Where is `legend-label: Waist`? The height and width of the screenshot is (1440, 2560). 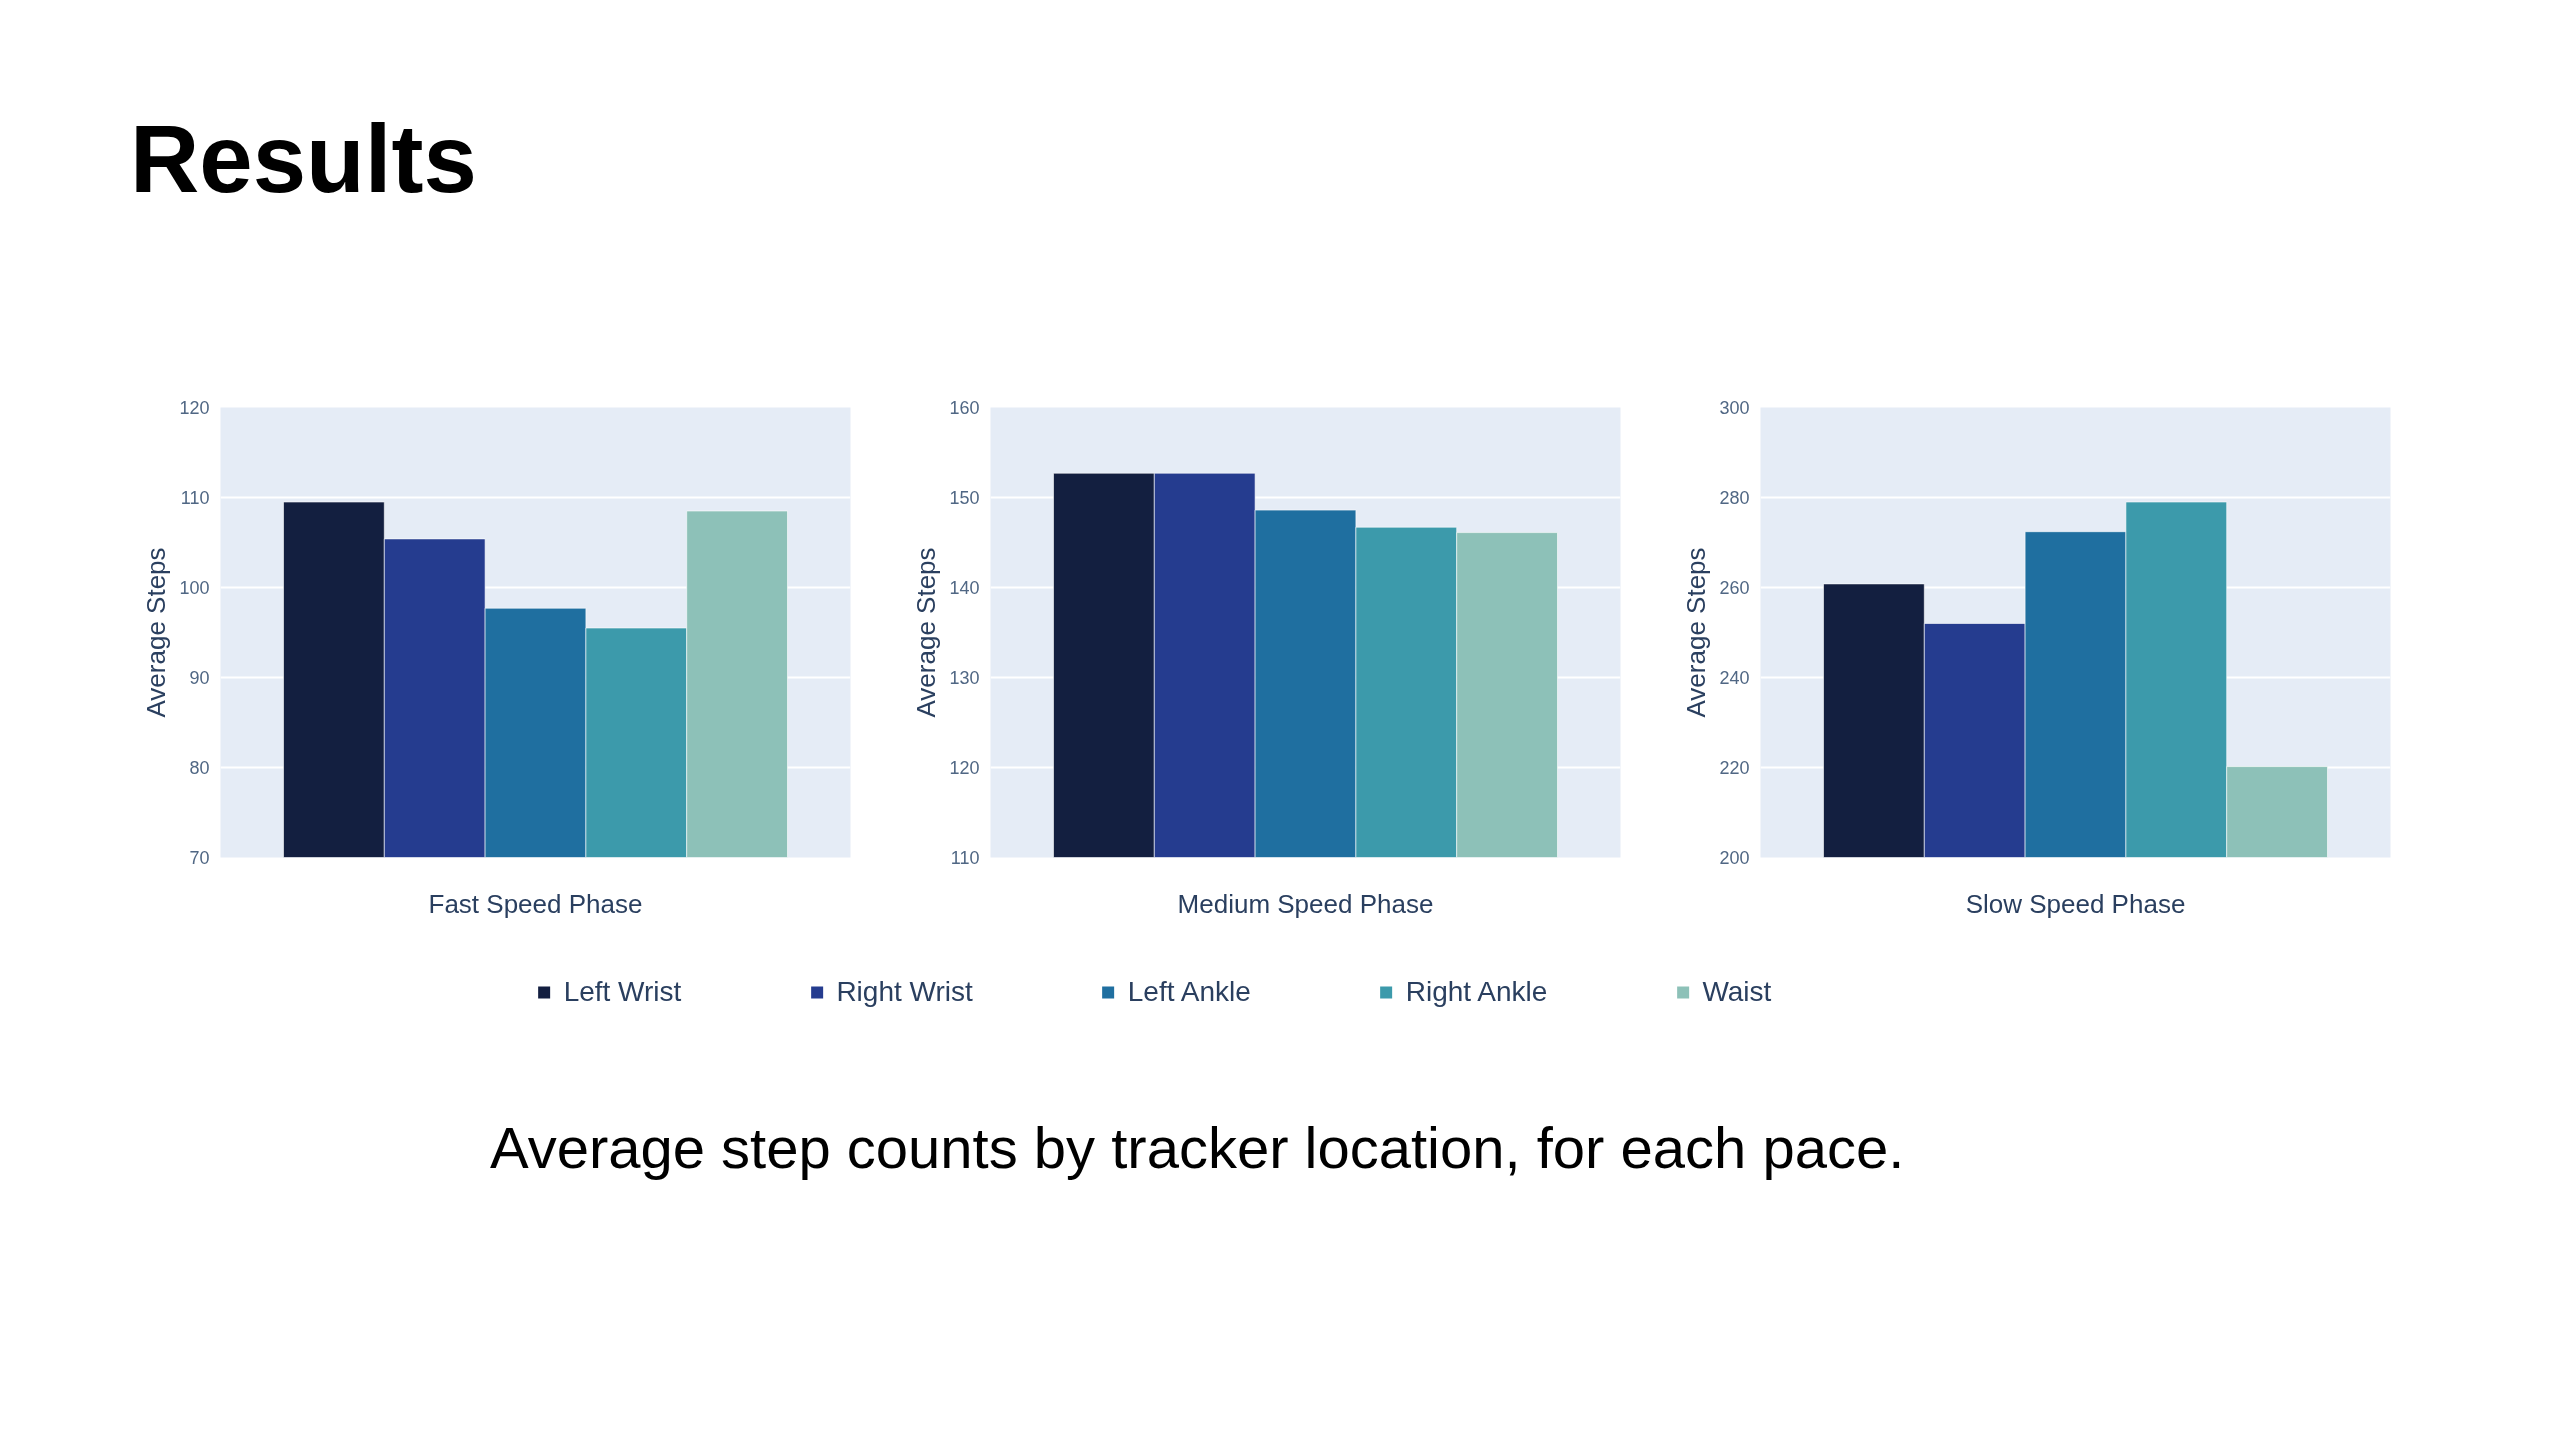 legend-label: Waist is located at coordinates (1737, 992).